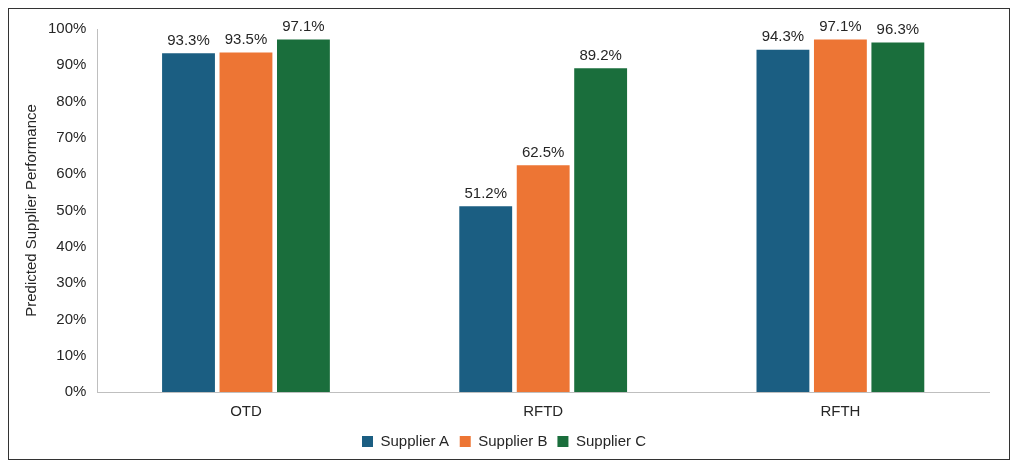 This screenshot has width=1020, height=468. I want to click on data-label: 93.5%, so click(246, 39).